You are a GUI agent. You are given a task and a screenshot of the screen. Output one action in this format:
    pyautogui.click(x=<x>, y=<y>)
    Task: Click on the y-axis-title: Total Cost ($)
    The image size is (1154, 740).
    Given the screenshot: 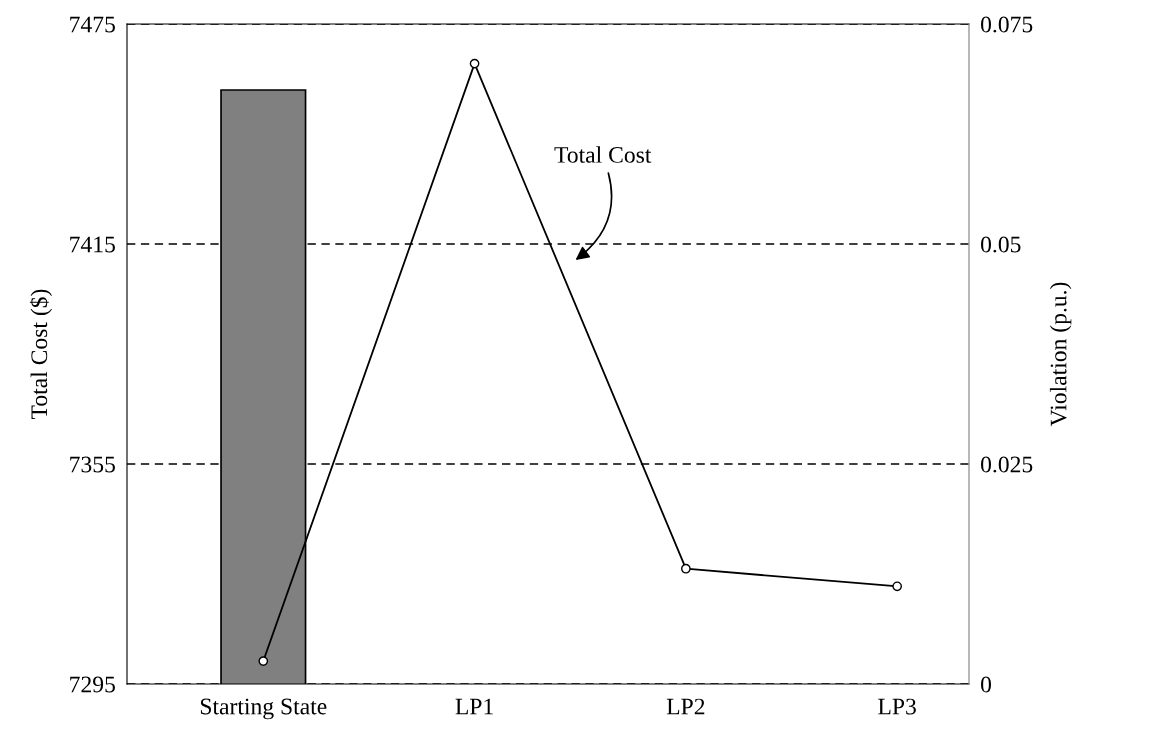 What is the action you would take?
    pyautogui.click(x=40, y=354)
    